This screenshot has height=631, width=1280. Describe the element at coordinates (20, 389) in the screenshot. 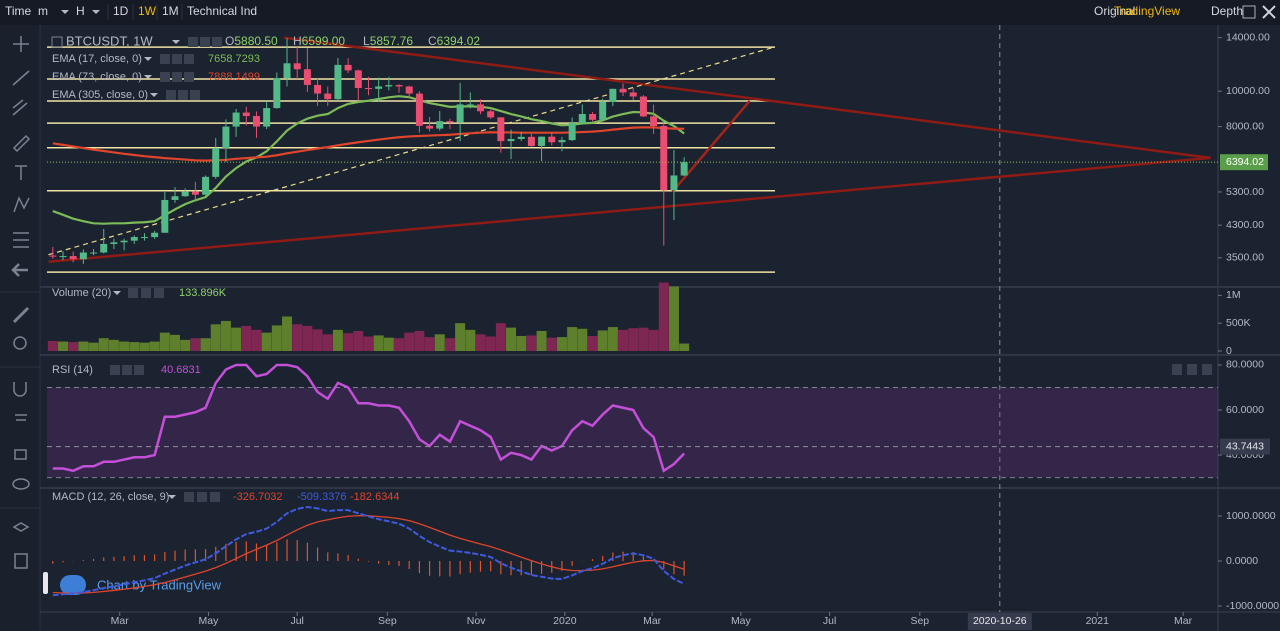

I see `magnet-tool` at that location.